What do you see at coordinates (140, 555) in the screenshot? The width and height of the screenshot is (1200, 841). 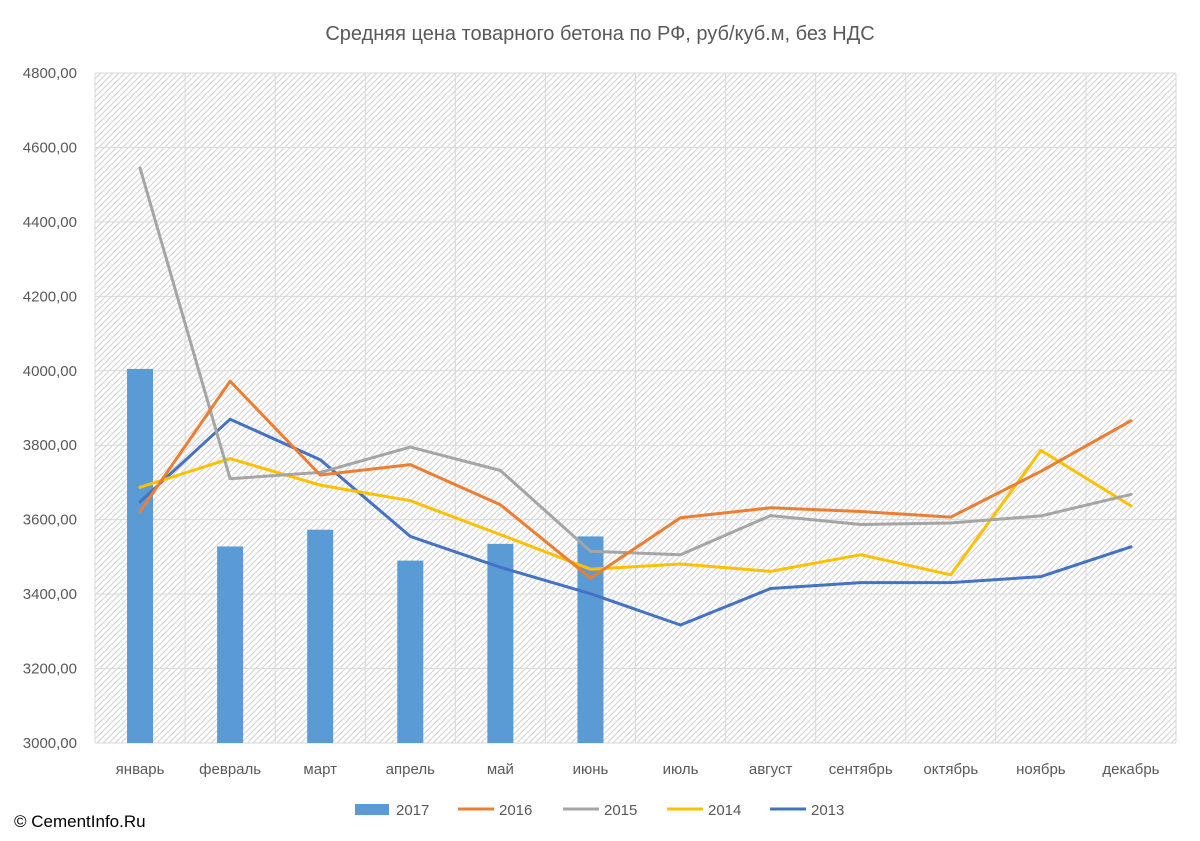 I see `bar-2017-январь` at bounding box center [140, 555].